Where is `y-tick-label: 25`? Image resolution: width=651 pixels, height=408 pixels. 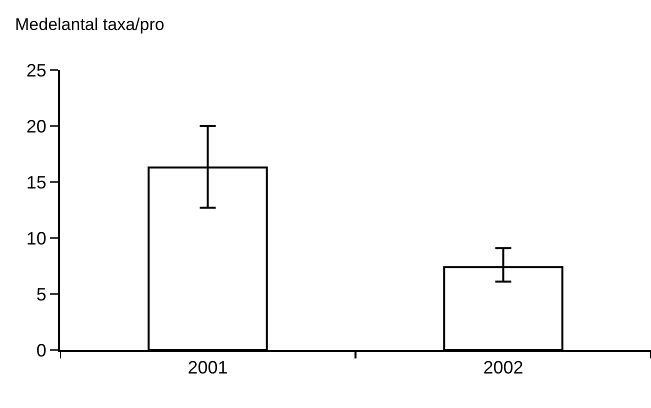
y-tick-label: 25 is located at coordinates (36, 70).